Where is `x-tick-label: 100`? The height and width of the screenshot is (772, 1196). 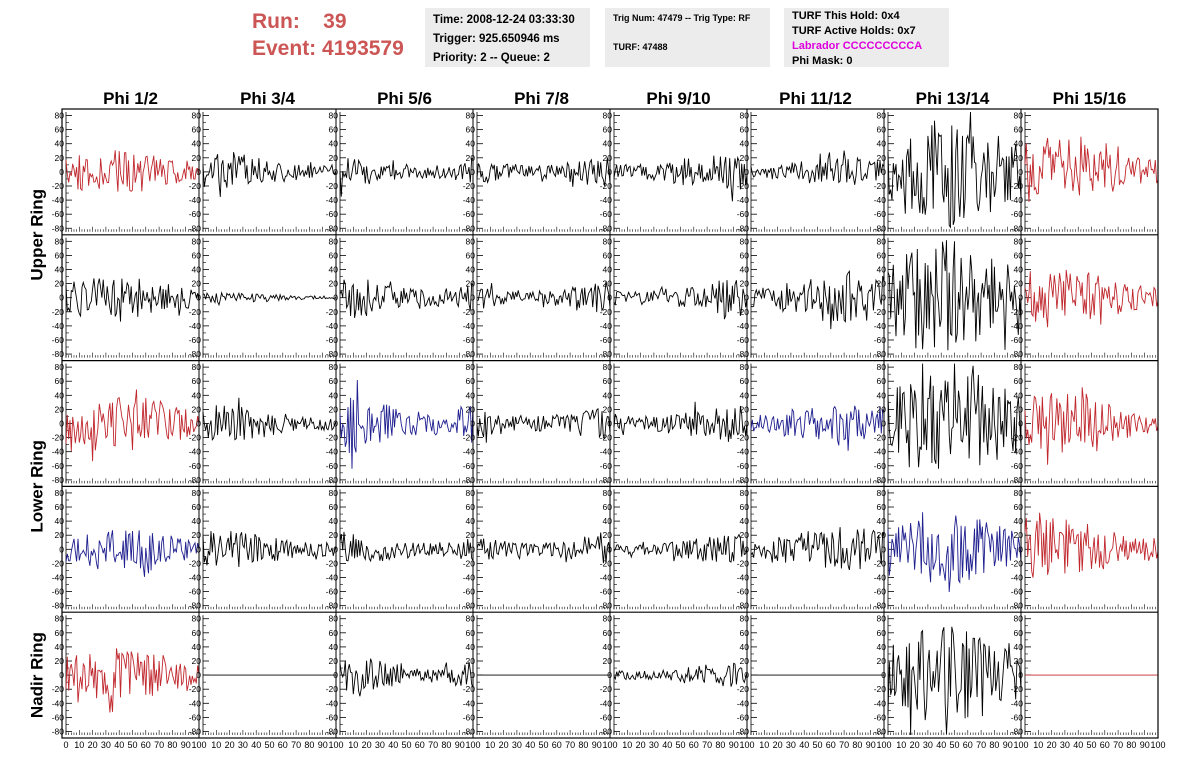
x-tick-label: 100 is located at coordinates (746, 745).